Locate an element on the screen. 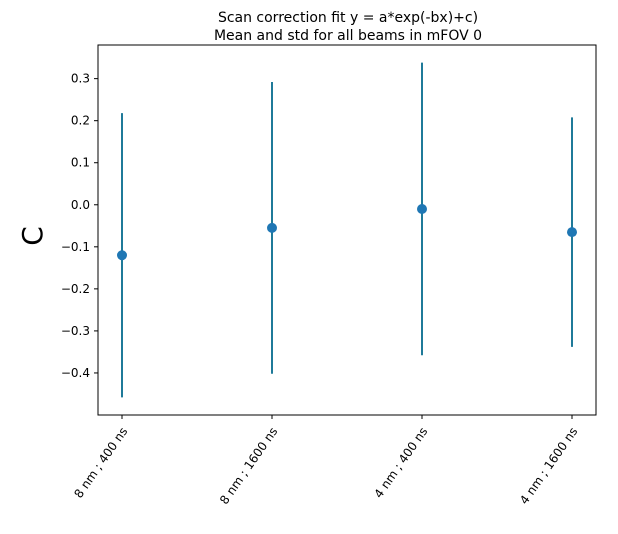 Image resolution: width=618 pixels, height=534 pixels. x-tick-label: 4 nm ; 400 ns is located at coordinates (400, 463).